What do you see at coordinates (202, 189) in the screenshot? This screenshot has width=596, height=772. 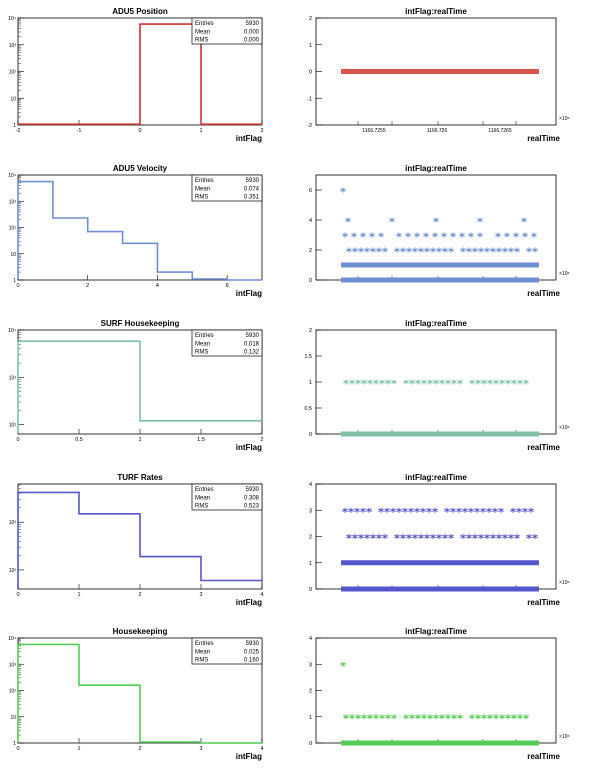 I see `stats-label: Mean` at bounding box center [202, 189].